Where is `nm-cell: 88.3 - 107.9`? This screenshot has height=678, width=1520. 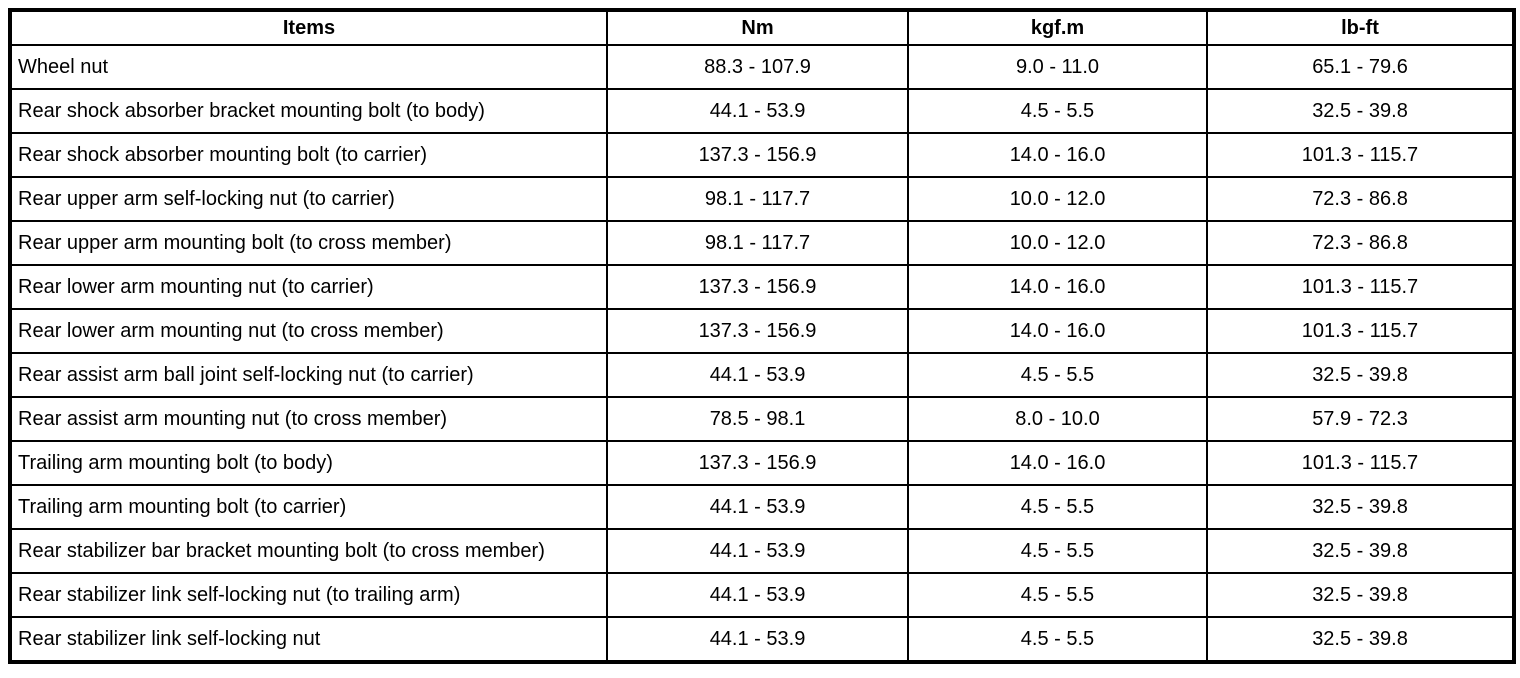 nm-cell: 88.3 - 107.9 is located at coordinates (757, 67).